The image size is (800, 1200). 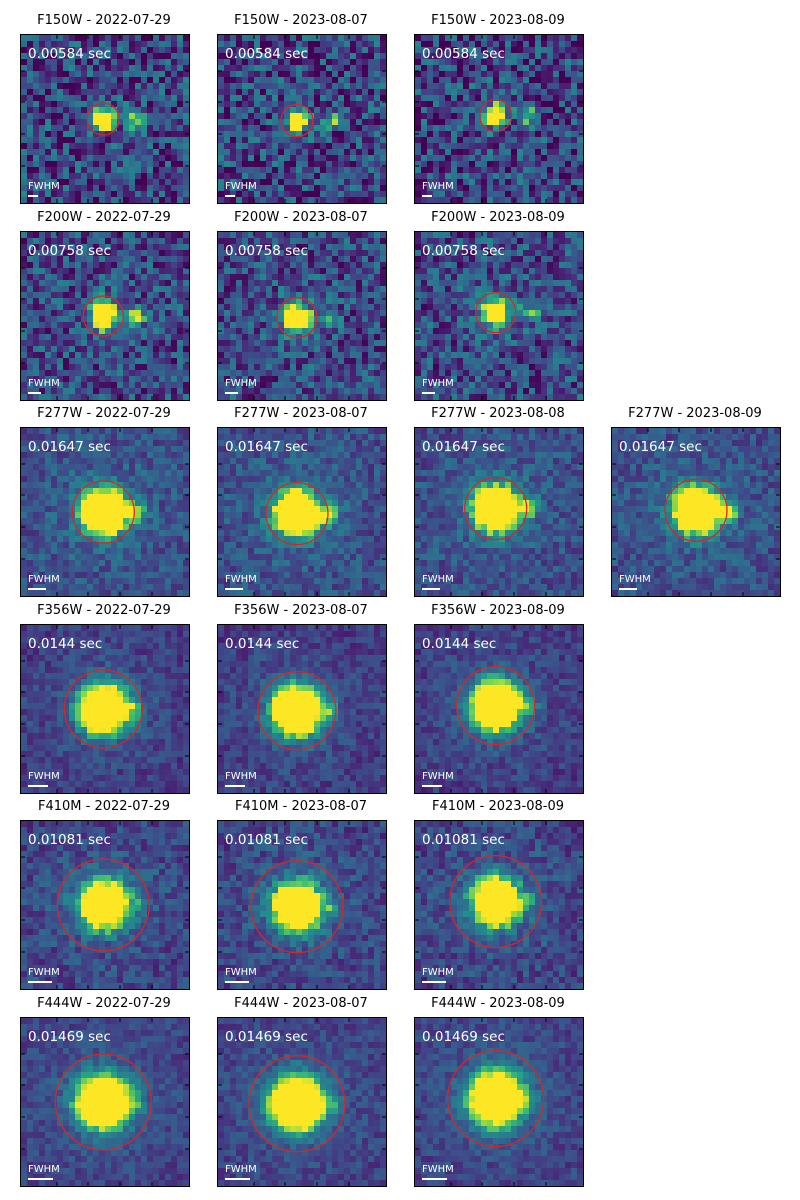 I want to click on image-cutout: 0.01469 sec FWHM, so click(x=499, y=1101).